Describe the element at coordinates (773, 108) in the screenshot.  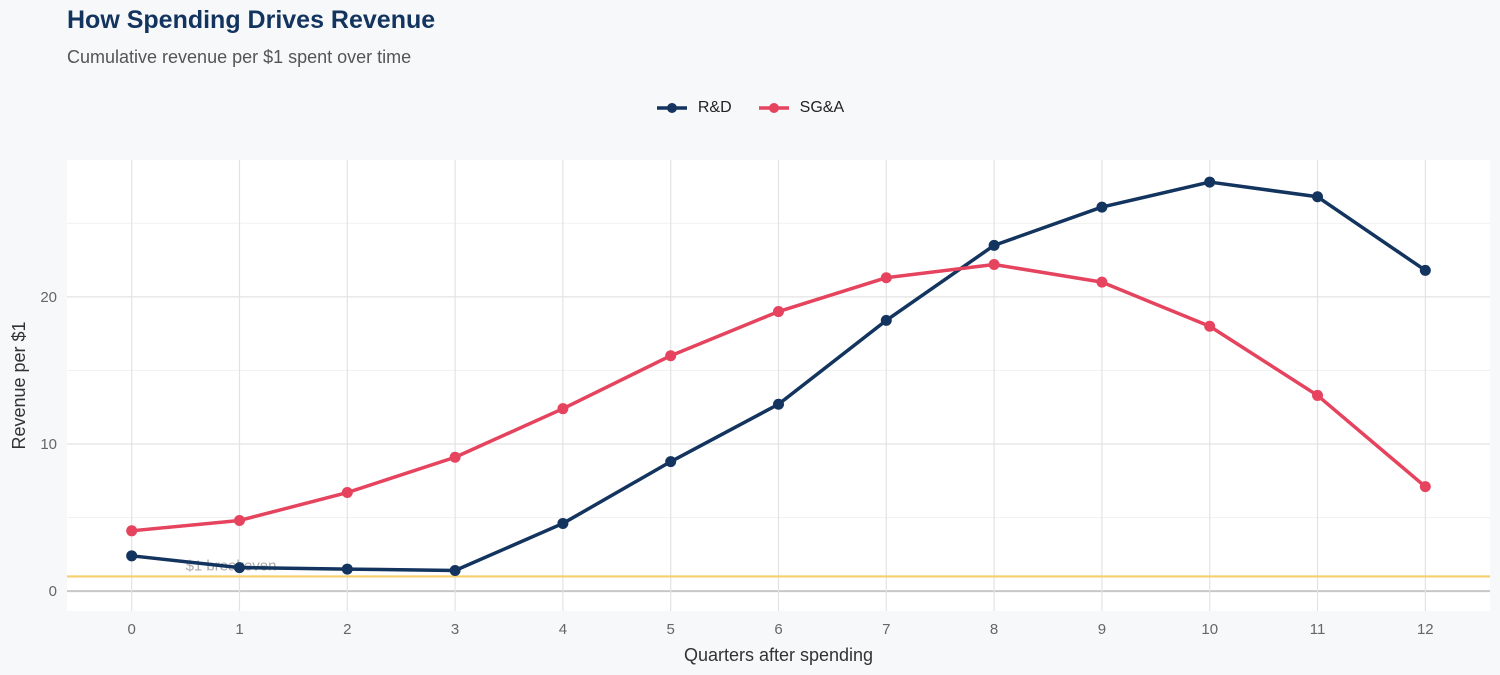
I see `legend-swatch-sga` at that location.